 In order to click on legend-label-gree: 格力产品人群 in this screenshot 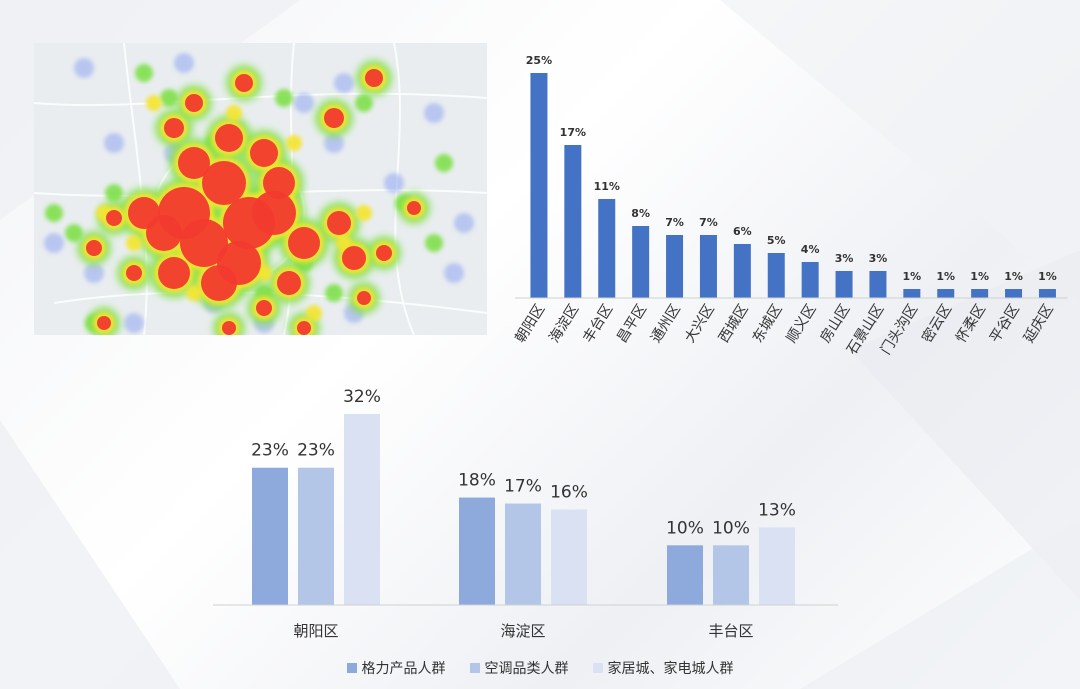, I will do `click(403, 669)`.